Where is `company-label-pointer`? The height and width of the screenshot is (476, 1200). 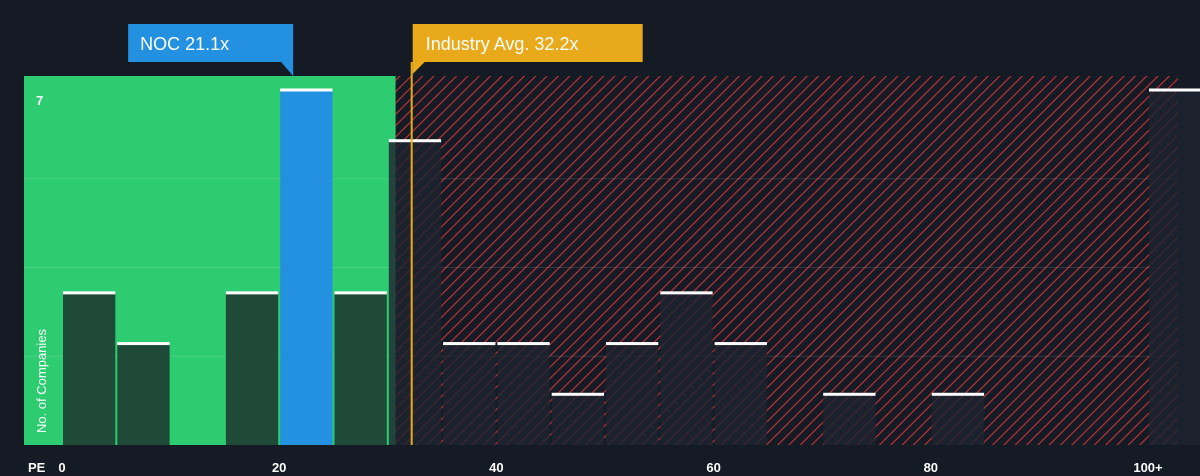 company-label-pointer is located at coordinates (287, 69).